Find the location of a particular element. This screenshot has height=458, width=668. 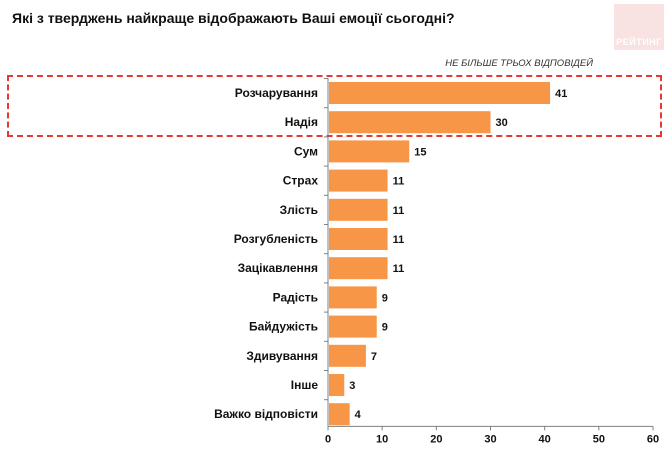

x-tick-label: 10 is located at coordinates (382, 439).